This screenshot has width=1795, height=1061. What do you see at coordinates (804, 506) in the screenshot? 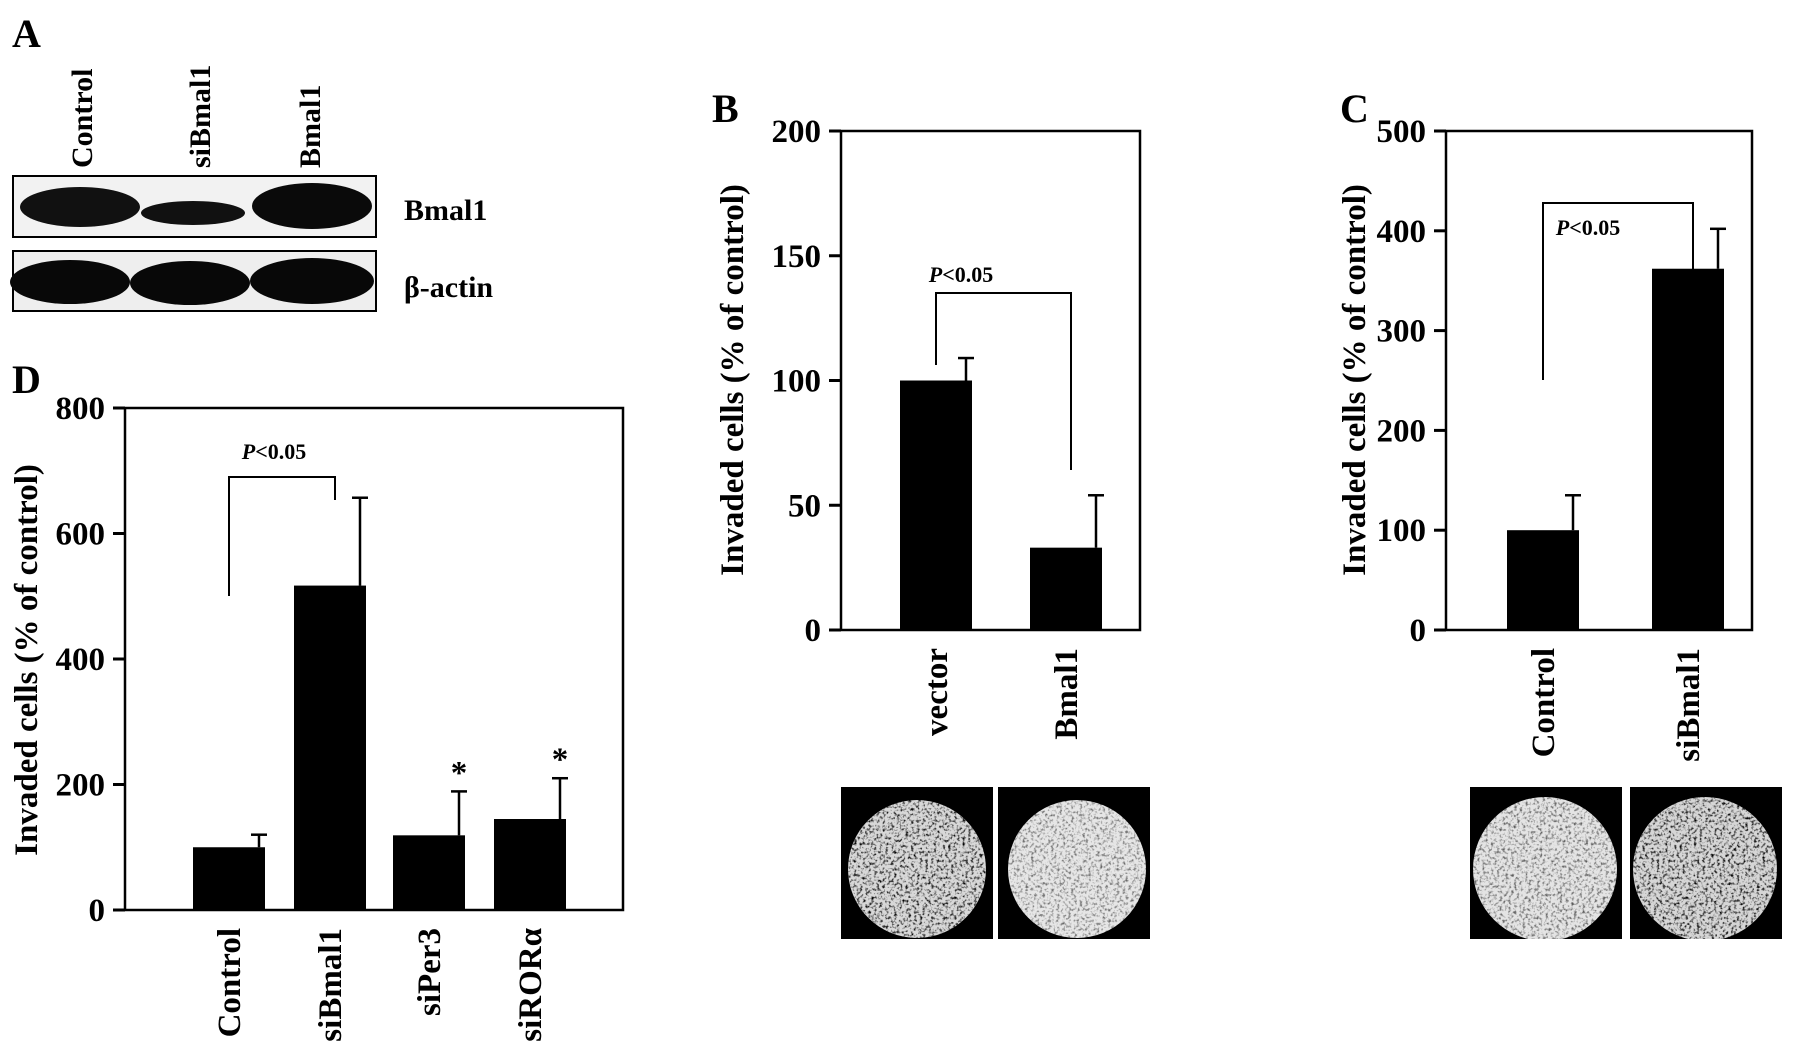
I see `y-tick-label: 50` at bounding box center [804, 506].